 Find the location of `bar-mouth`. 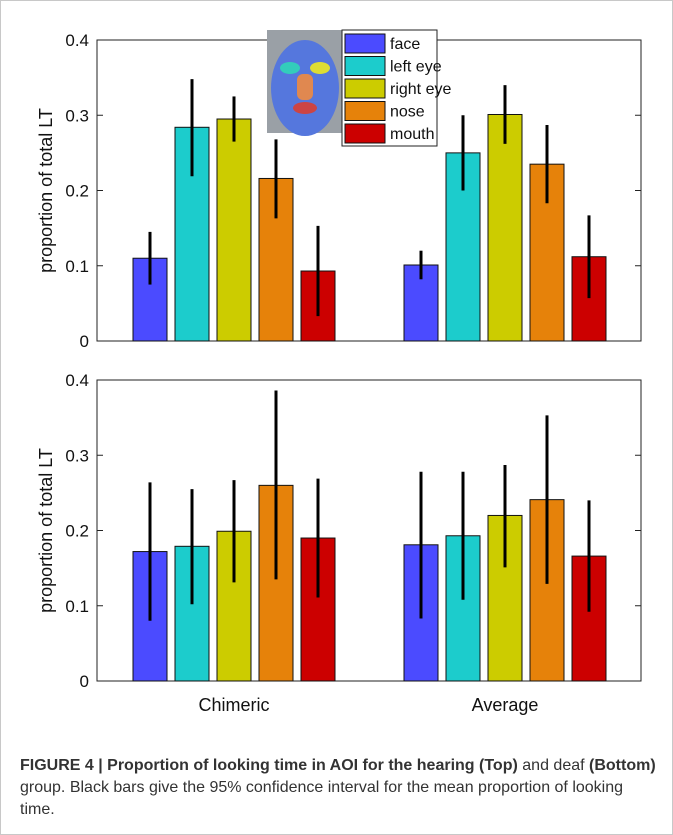

bar-mouth is located at coordinates (589, 299).